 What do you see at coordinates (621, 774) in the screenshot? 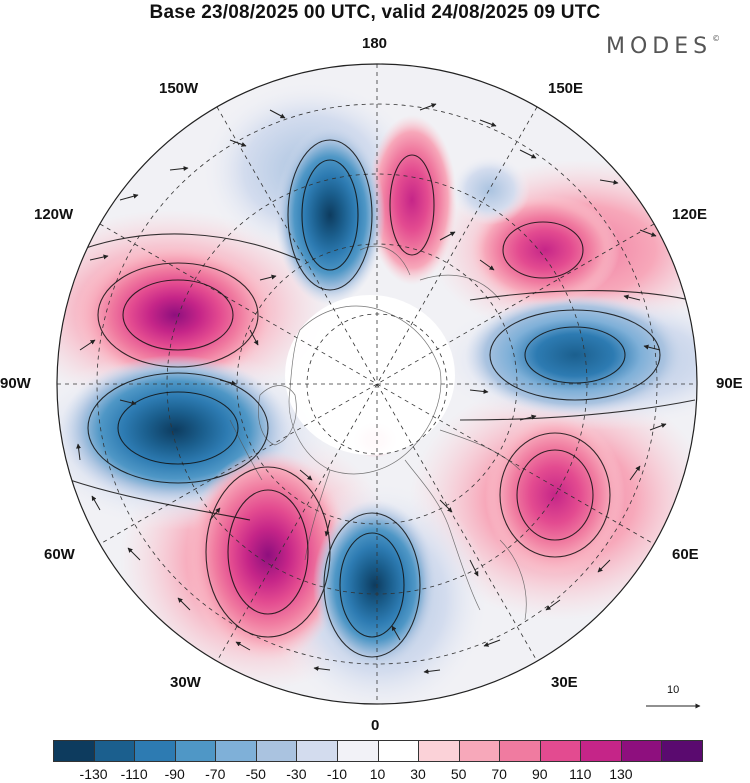
I see `colorbar-tick-label: 130` at bounding box center [621, 774].